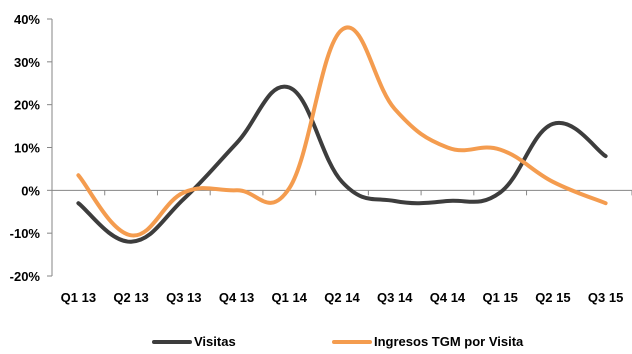 This screenshot has height=354, width=632. I want to click on x-tick-label: Q4 13, so click(236, 297).